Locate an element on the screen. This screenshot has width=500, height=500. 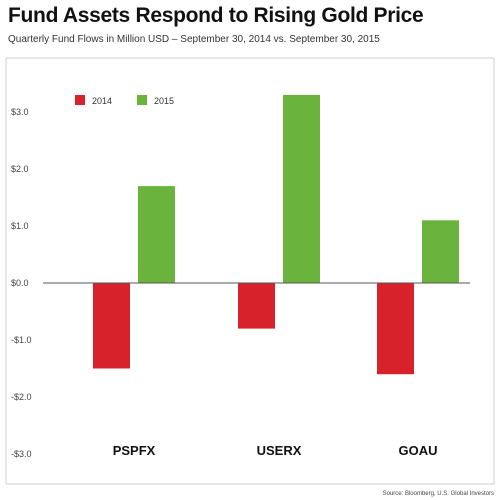
legend-label-2014: 2014 is located at coordinates (102, 101).